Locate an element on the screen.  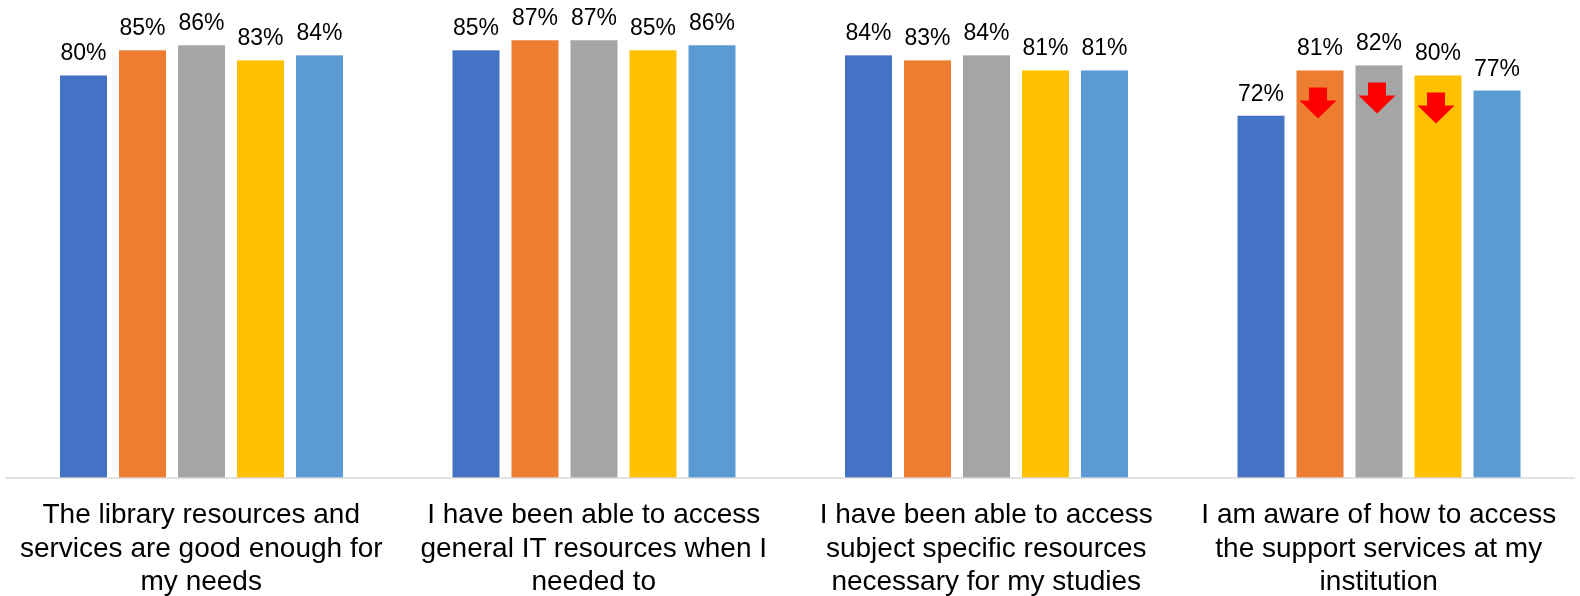
data-label: 82% is located at coordinates (1379, 42).